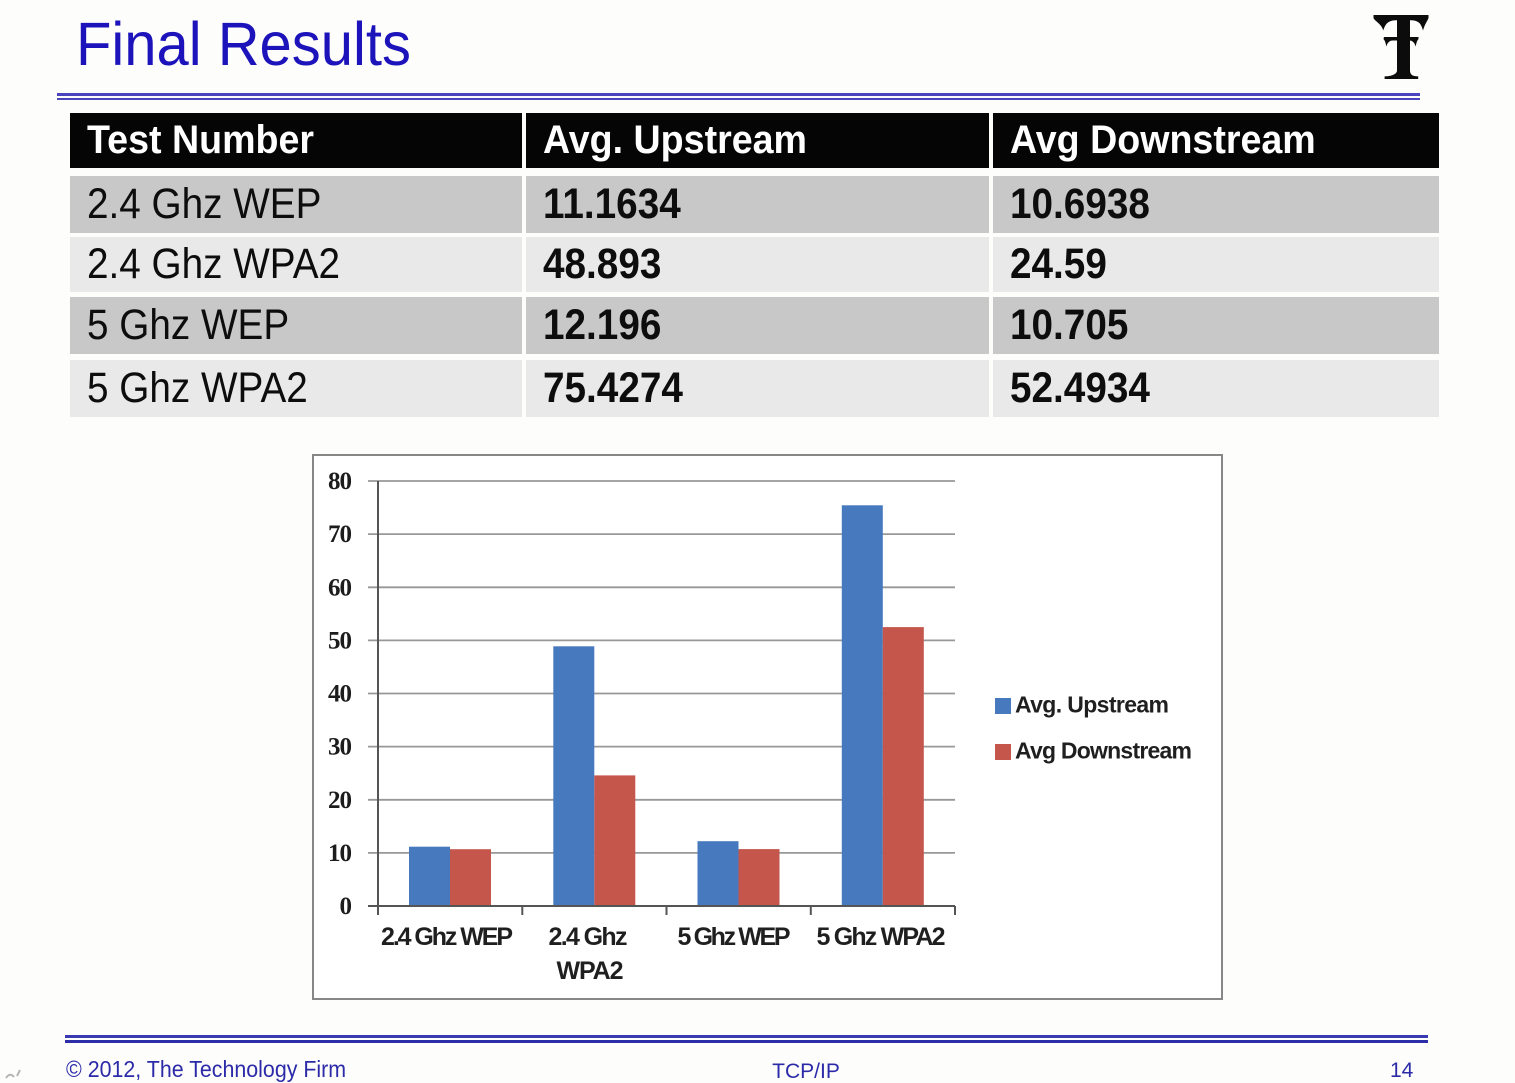 The height and width of the screenshot is (1083, 1515). What do you see at coordinates (447, 937) in the screenshot?
I see `svg-text: 2.4 Ghz WEP` at bounding box center [447, 937].